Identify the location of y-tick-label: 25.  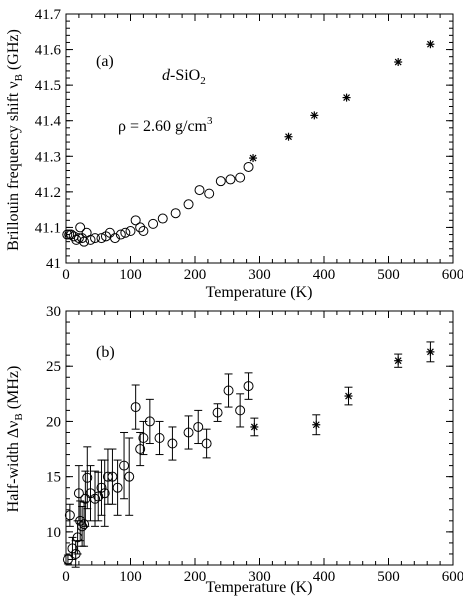
(53, 367).